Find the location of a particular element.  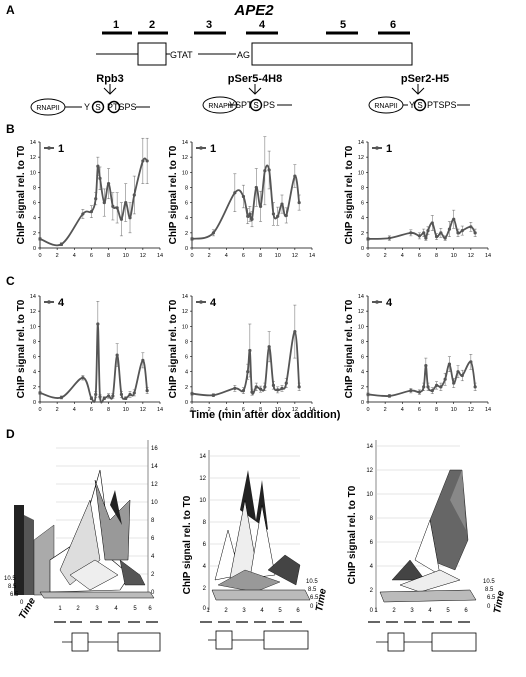

svg-text: 1 is located at coordinates (208, 611).